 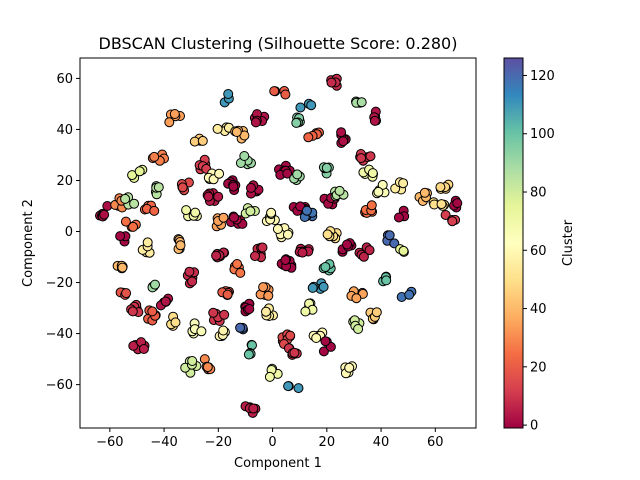 I want to click on y-tick-label: −20, so click(x=59, y=283).